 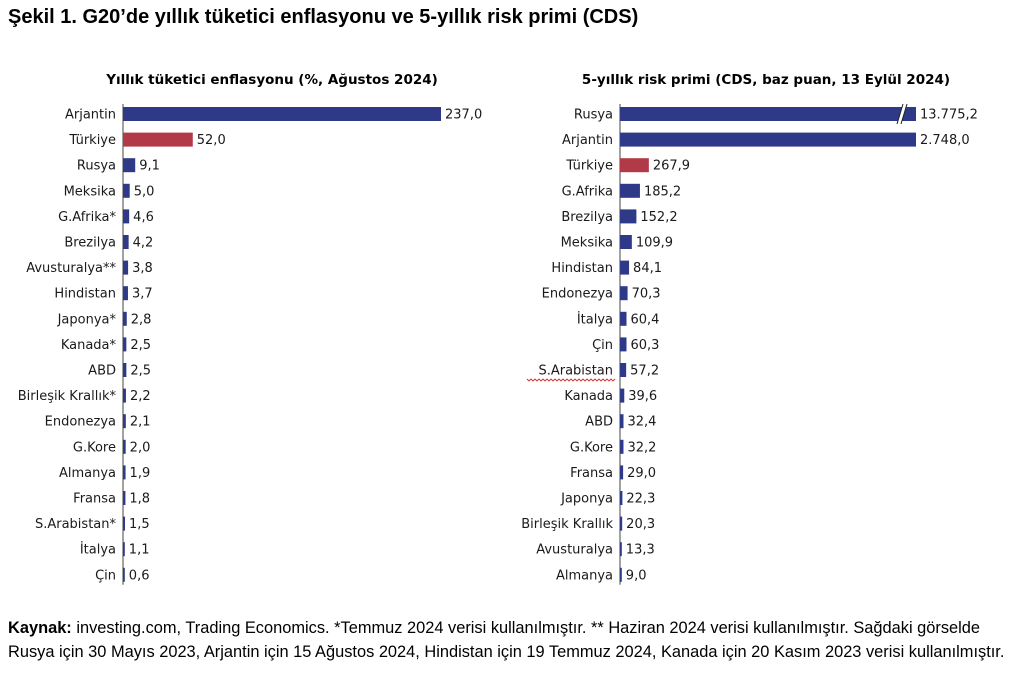 I want to click on left-value-label: 3,7, so click(x=142, y=294).